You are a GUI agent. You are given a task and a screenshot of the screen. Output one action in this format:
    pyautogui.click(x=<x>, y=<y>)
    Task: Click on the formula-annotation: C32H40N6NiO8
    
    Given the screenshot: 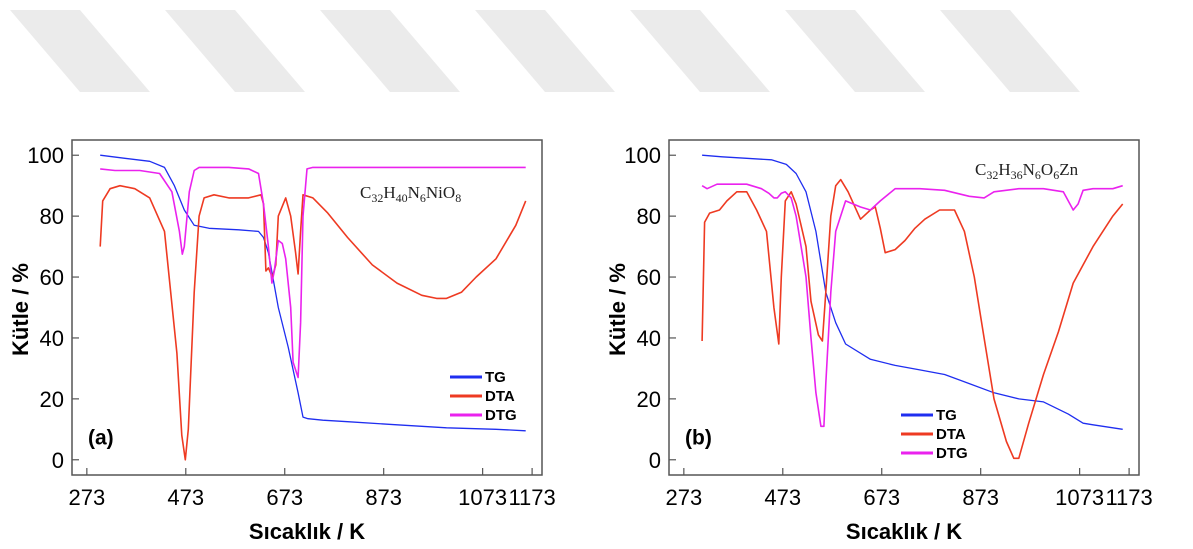 What is the action you would take?
    pyautogui.click(x=410, y=194)
    